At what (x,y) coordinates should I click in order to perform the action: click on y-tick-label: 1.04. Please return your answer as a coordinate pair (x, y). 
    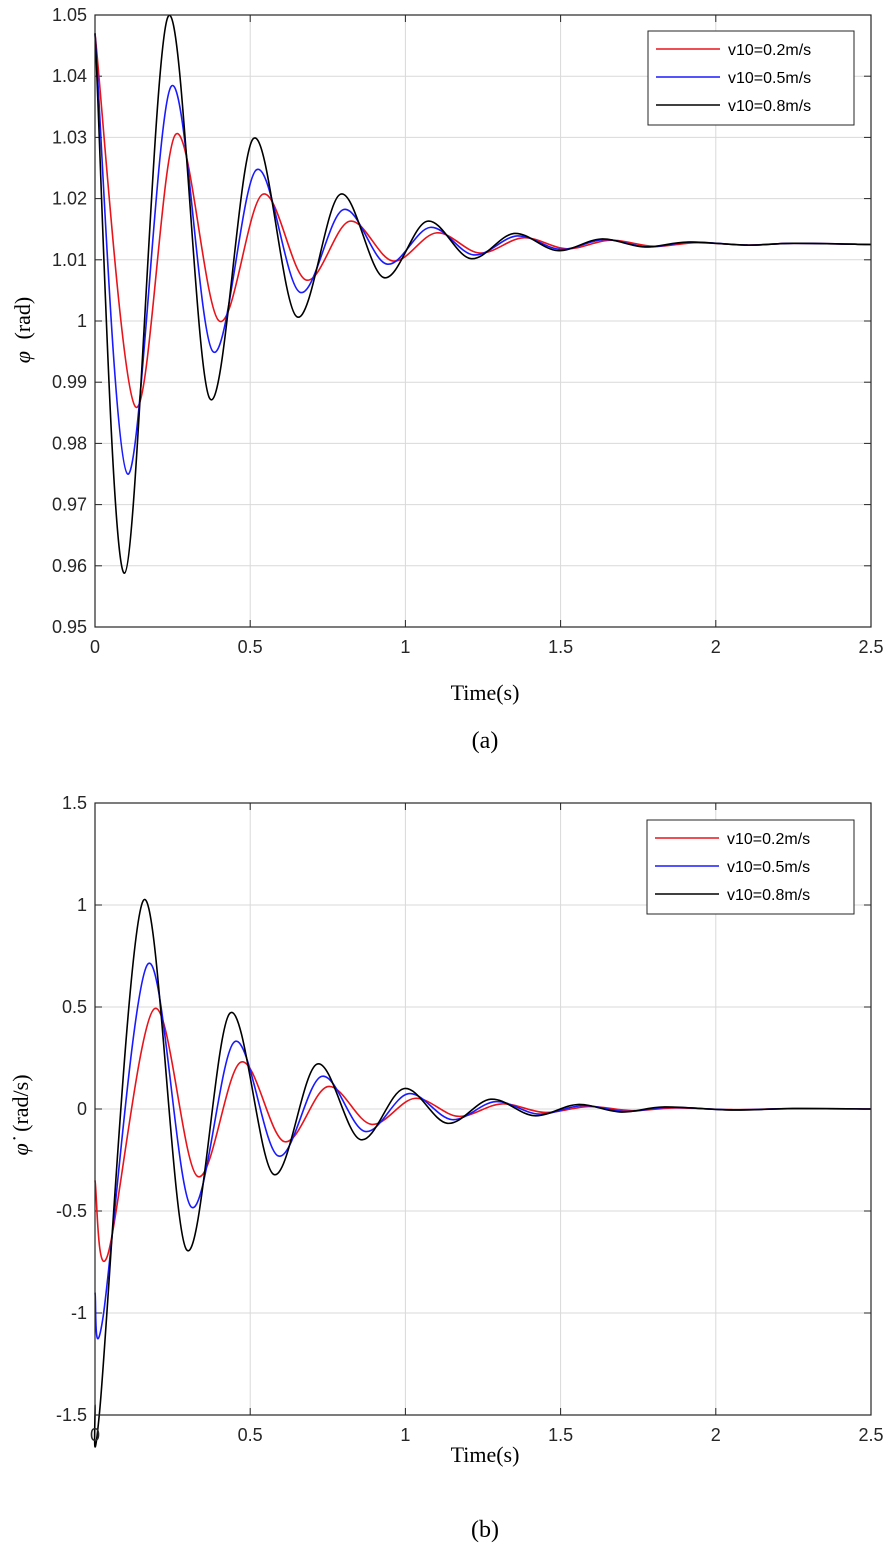
    Looking at the image, I should click on (69, 76).